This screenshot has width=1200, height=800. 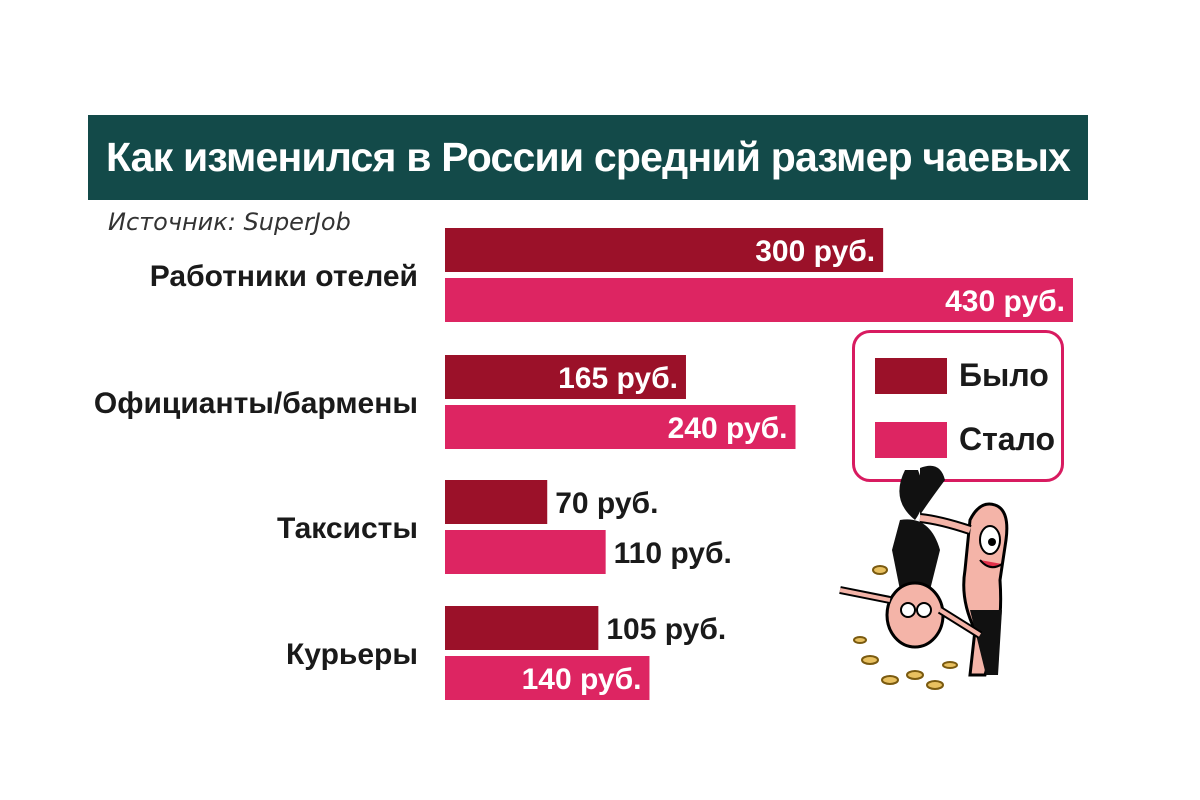 What do you see at coordinates (606, 503) in the screenshot?
I see `data-label: 70 руб.` at bounding box center [606, 503].